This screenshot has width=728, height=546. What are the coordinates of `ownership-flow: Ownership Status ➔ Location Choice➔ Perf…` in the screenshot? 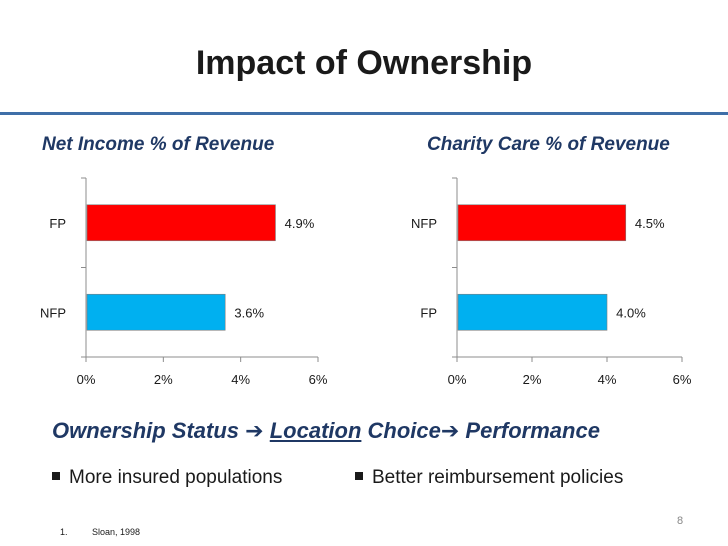 It's located at (326, 431).